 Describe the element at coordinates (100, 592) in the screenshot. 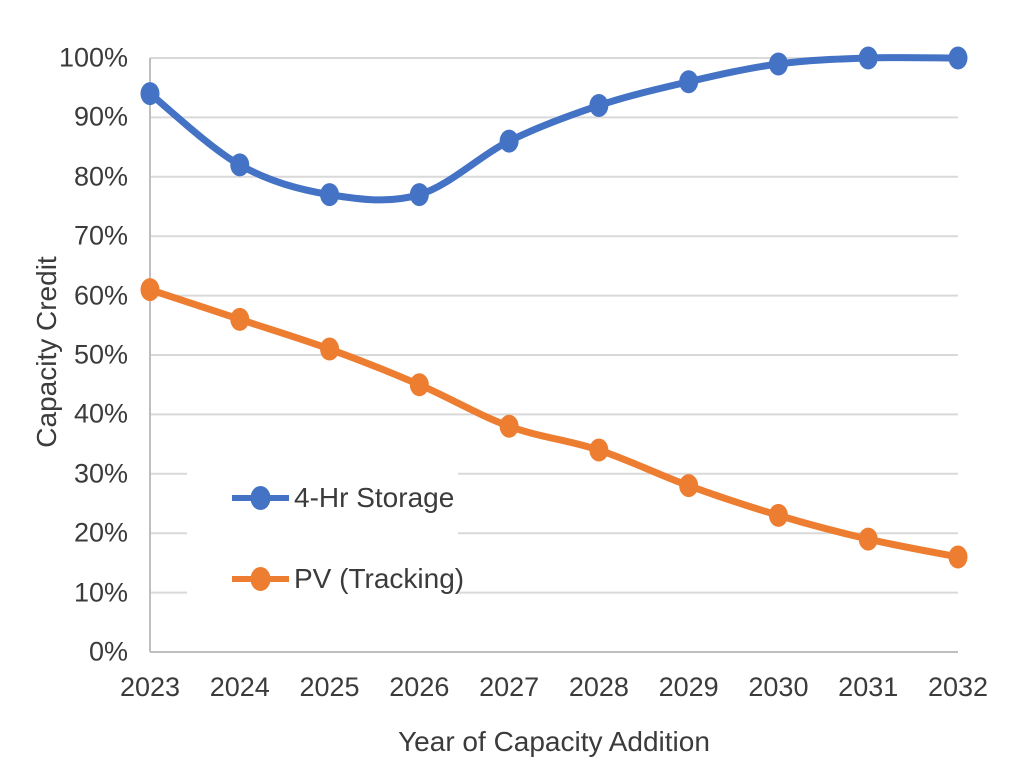

I see `y-tick-label: 10%` at that location.